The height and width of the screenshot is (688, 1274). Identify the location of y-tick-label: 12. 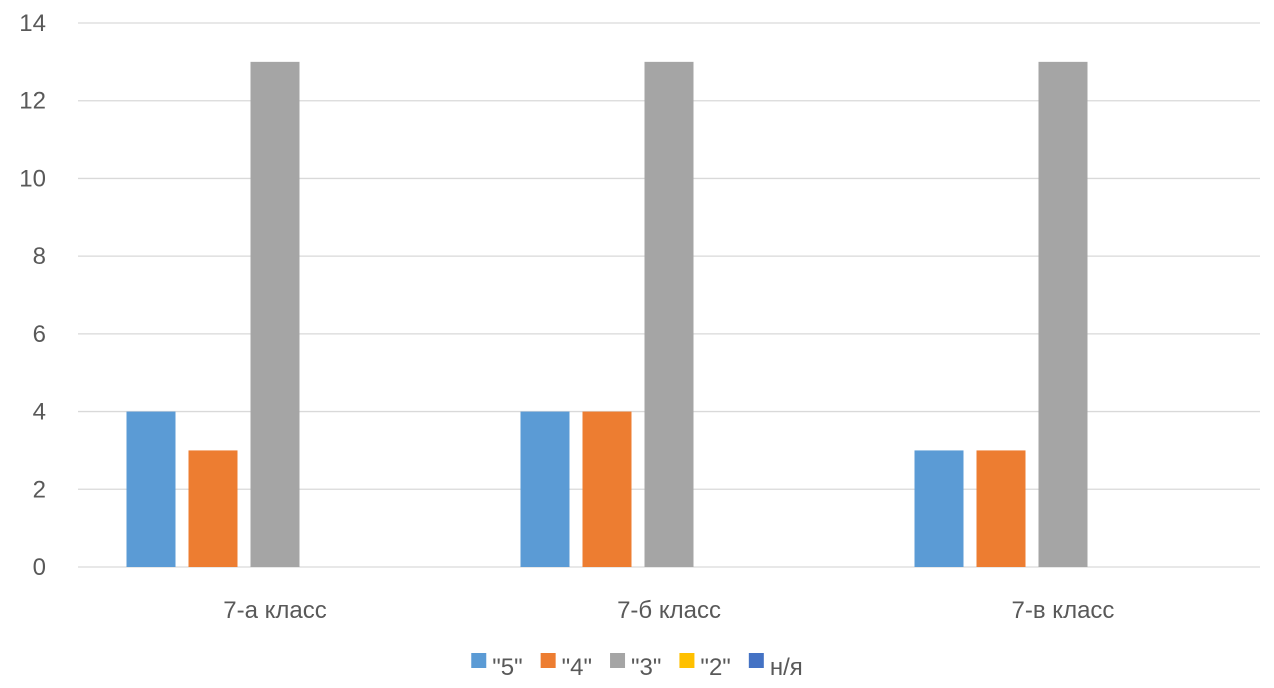
(32, 101).